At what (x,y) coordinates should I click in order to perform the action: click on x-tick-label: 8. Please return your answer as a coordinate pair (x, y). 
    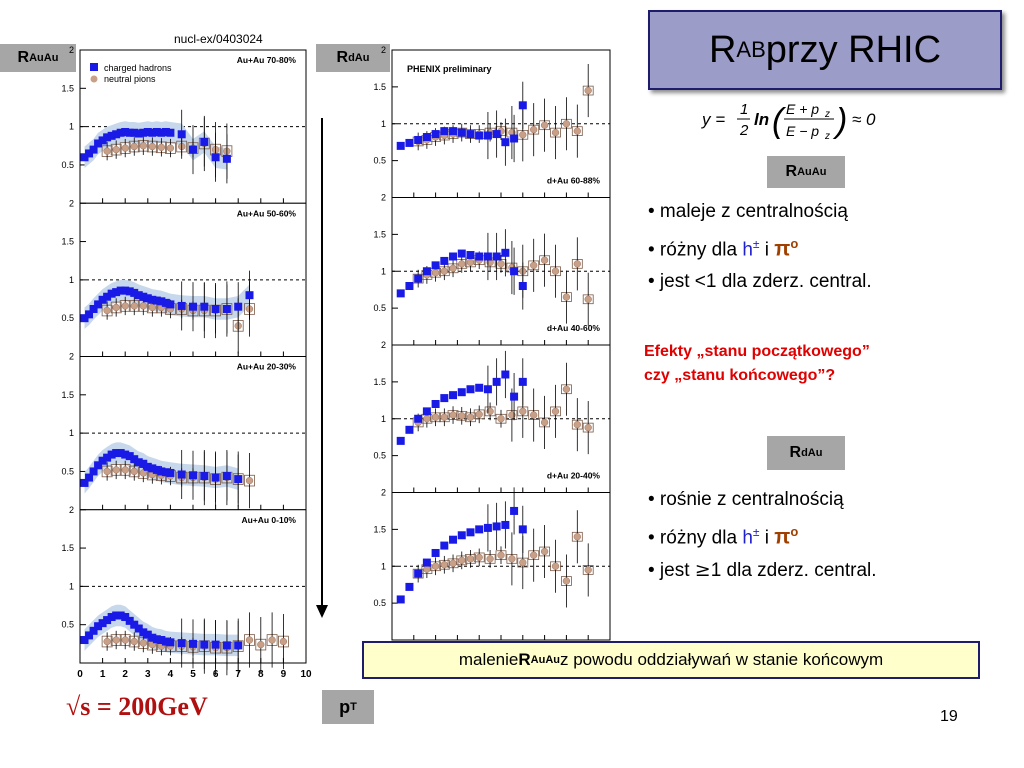
    Looking at the image, I should click on (261, 674).